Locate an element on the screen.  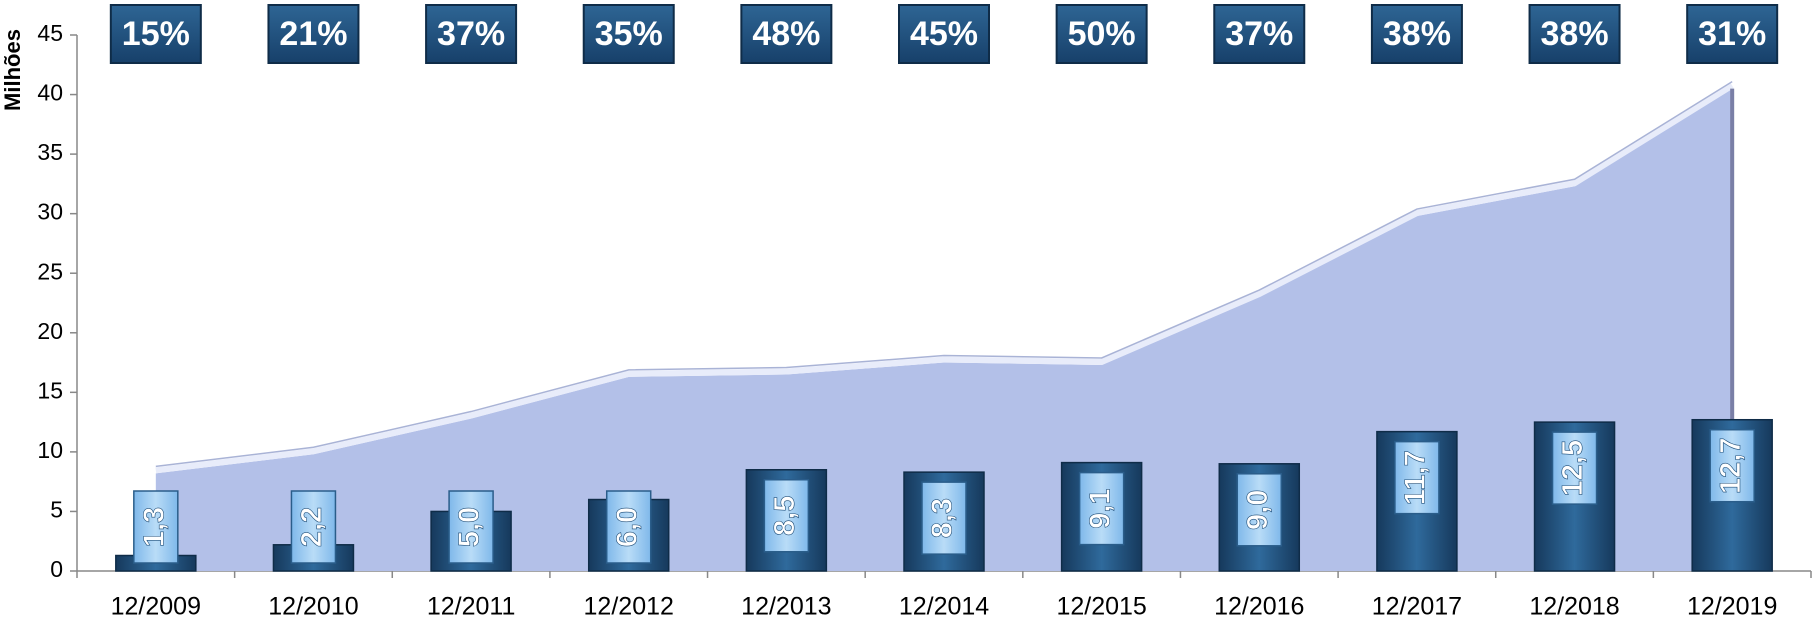
bar-value-label: 8,5 is located at coordinates (785, 516).